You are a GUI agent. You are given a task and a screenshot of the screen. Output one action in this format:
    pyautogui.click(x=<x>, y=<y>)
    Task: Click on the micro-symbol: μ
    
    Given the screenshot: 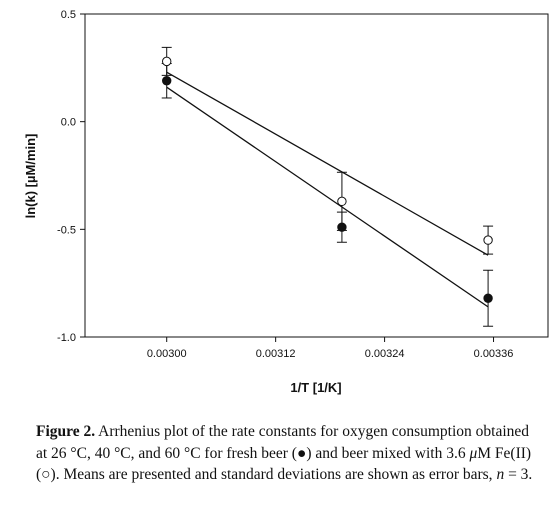 What is the action you would take?
    pyautogui.click(x=473, y=453)
    